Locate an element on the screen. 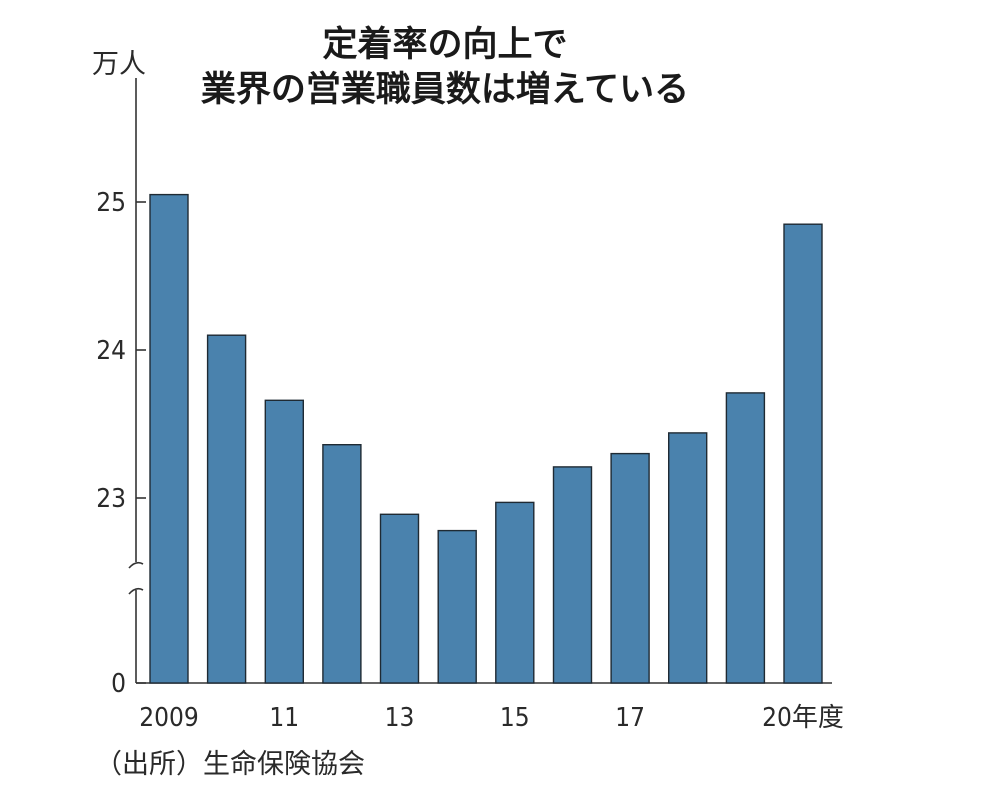 Image resolution: width=994 pixels, height=806 pixels. chart-title-line-2: 業界の営業職員数は増えている is located at coordinates (445, 90).